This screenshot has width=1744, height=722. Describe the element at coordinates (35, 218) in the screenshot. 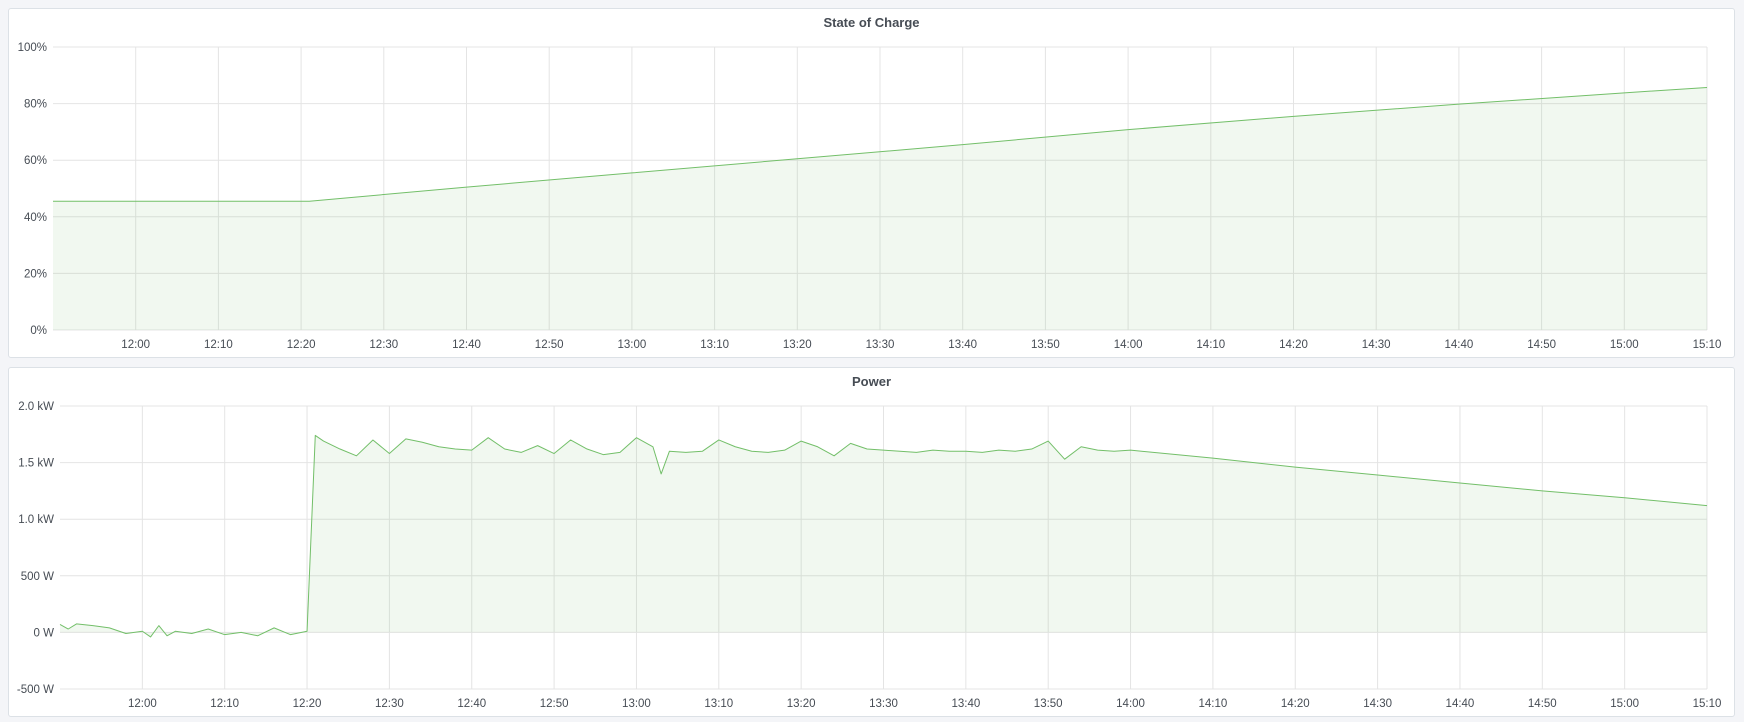

I see `y-tick-label: 40%` at that location.